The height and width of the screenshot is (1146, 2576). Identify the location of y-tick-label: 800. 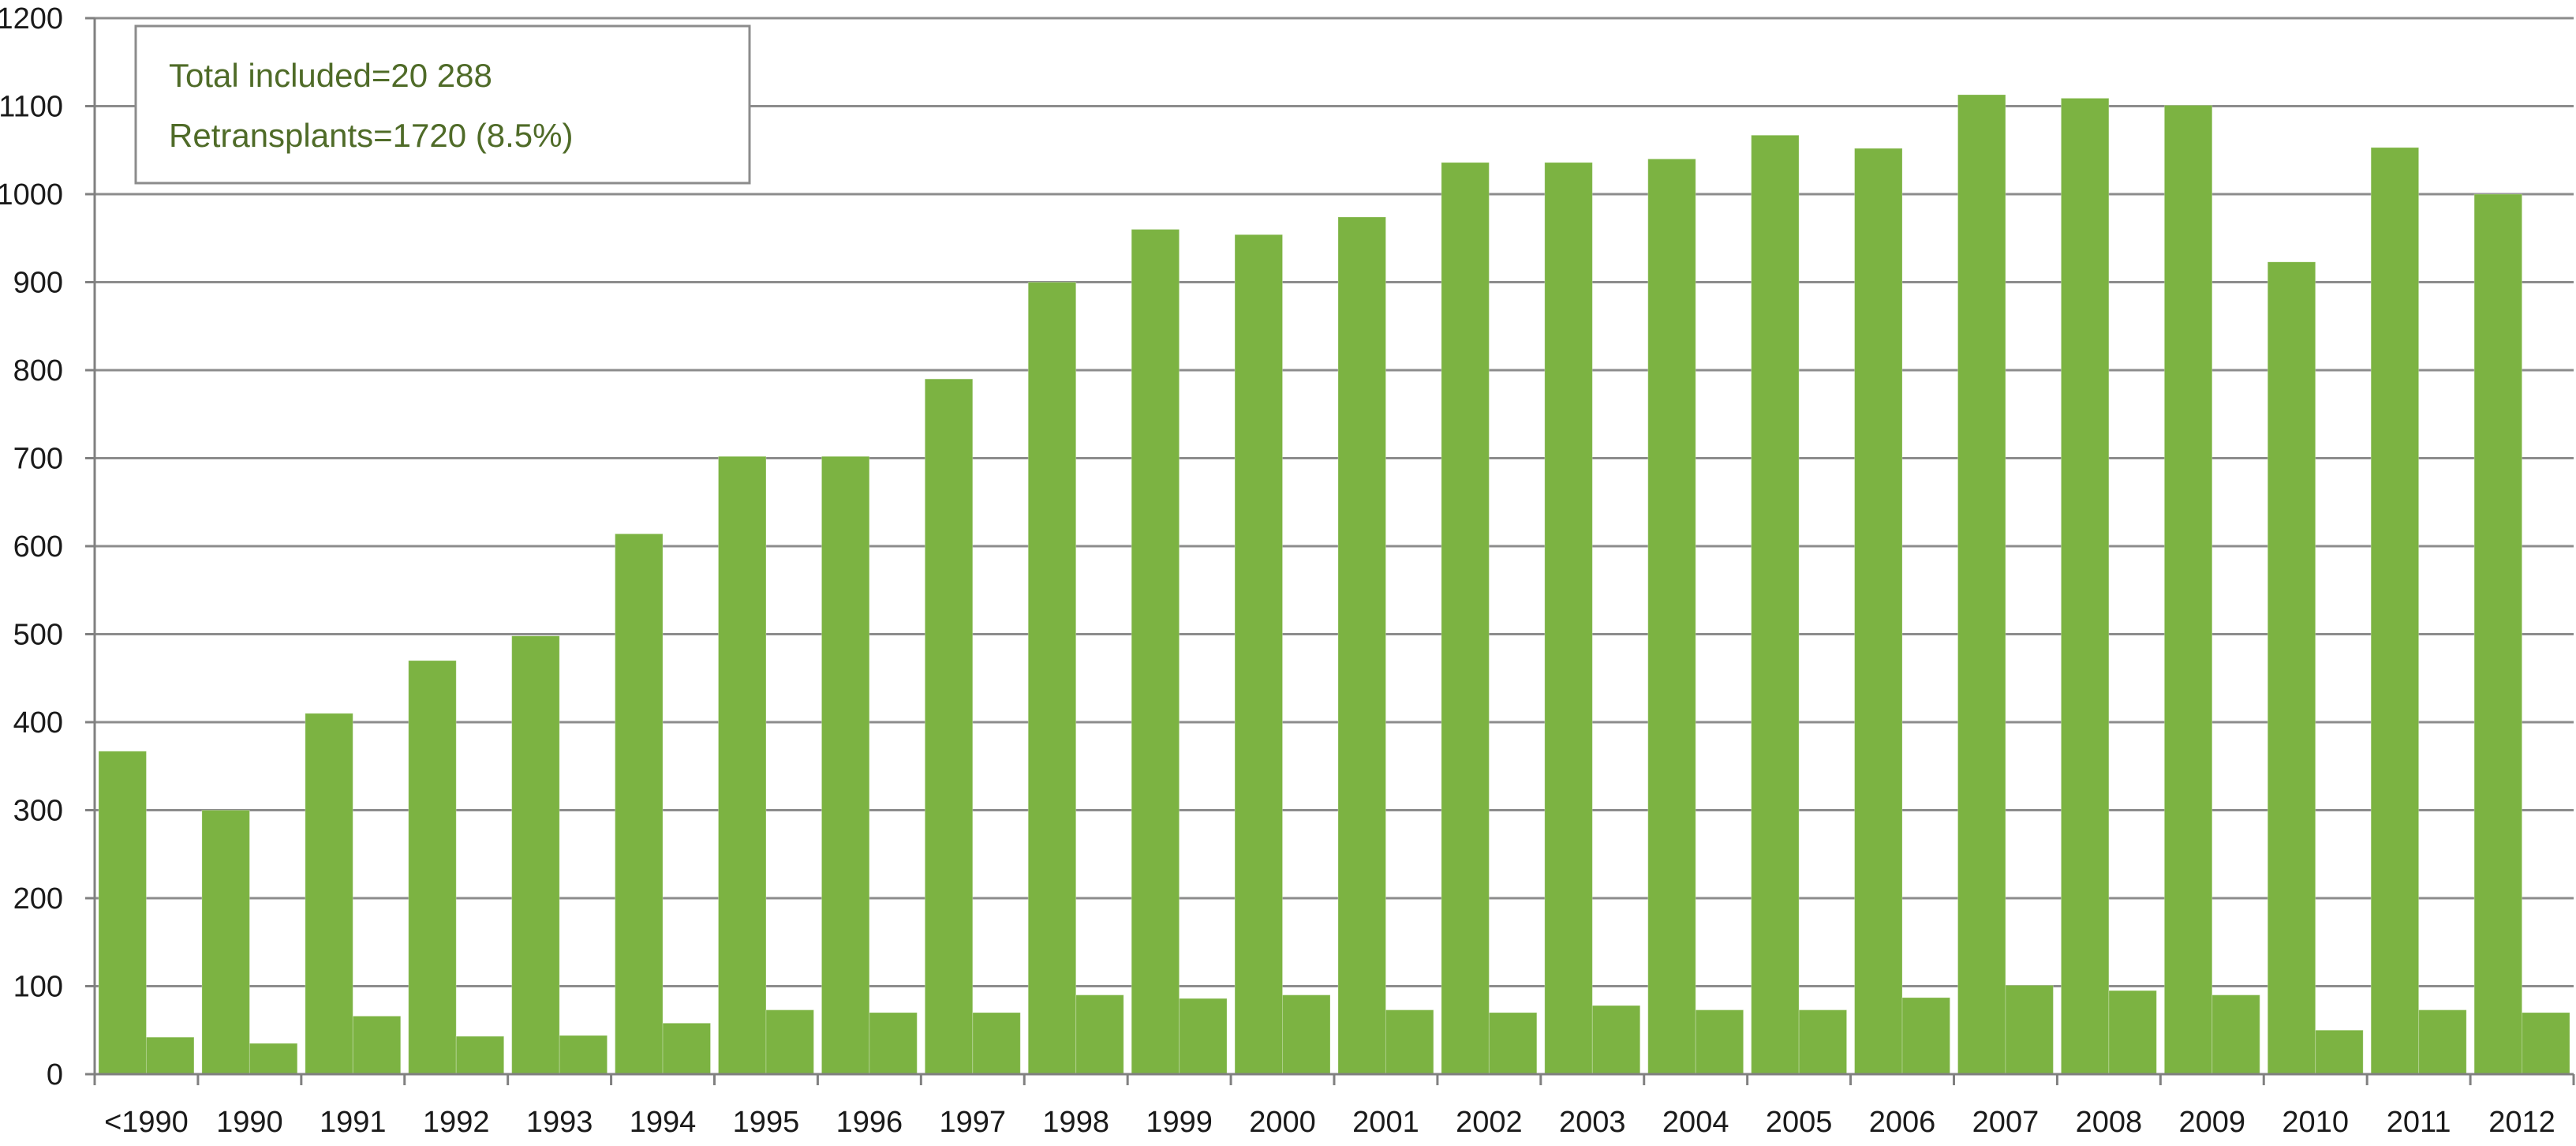
(38, 371).